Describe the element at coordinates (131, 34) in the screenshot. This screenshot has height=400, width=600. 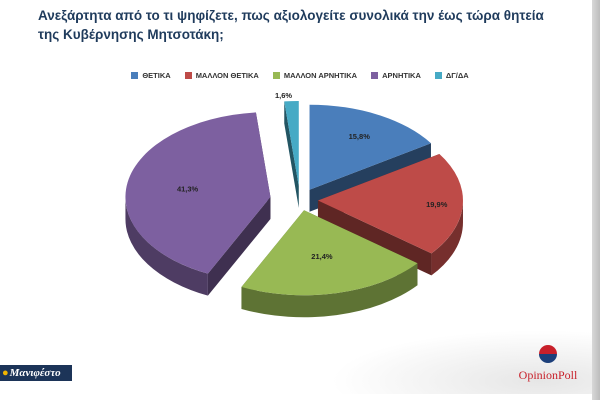
I see `title-line-2: της Κυβέρνησης Μητσοτάκη;` at that location.